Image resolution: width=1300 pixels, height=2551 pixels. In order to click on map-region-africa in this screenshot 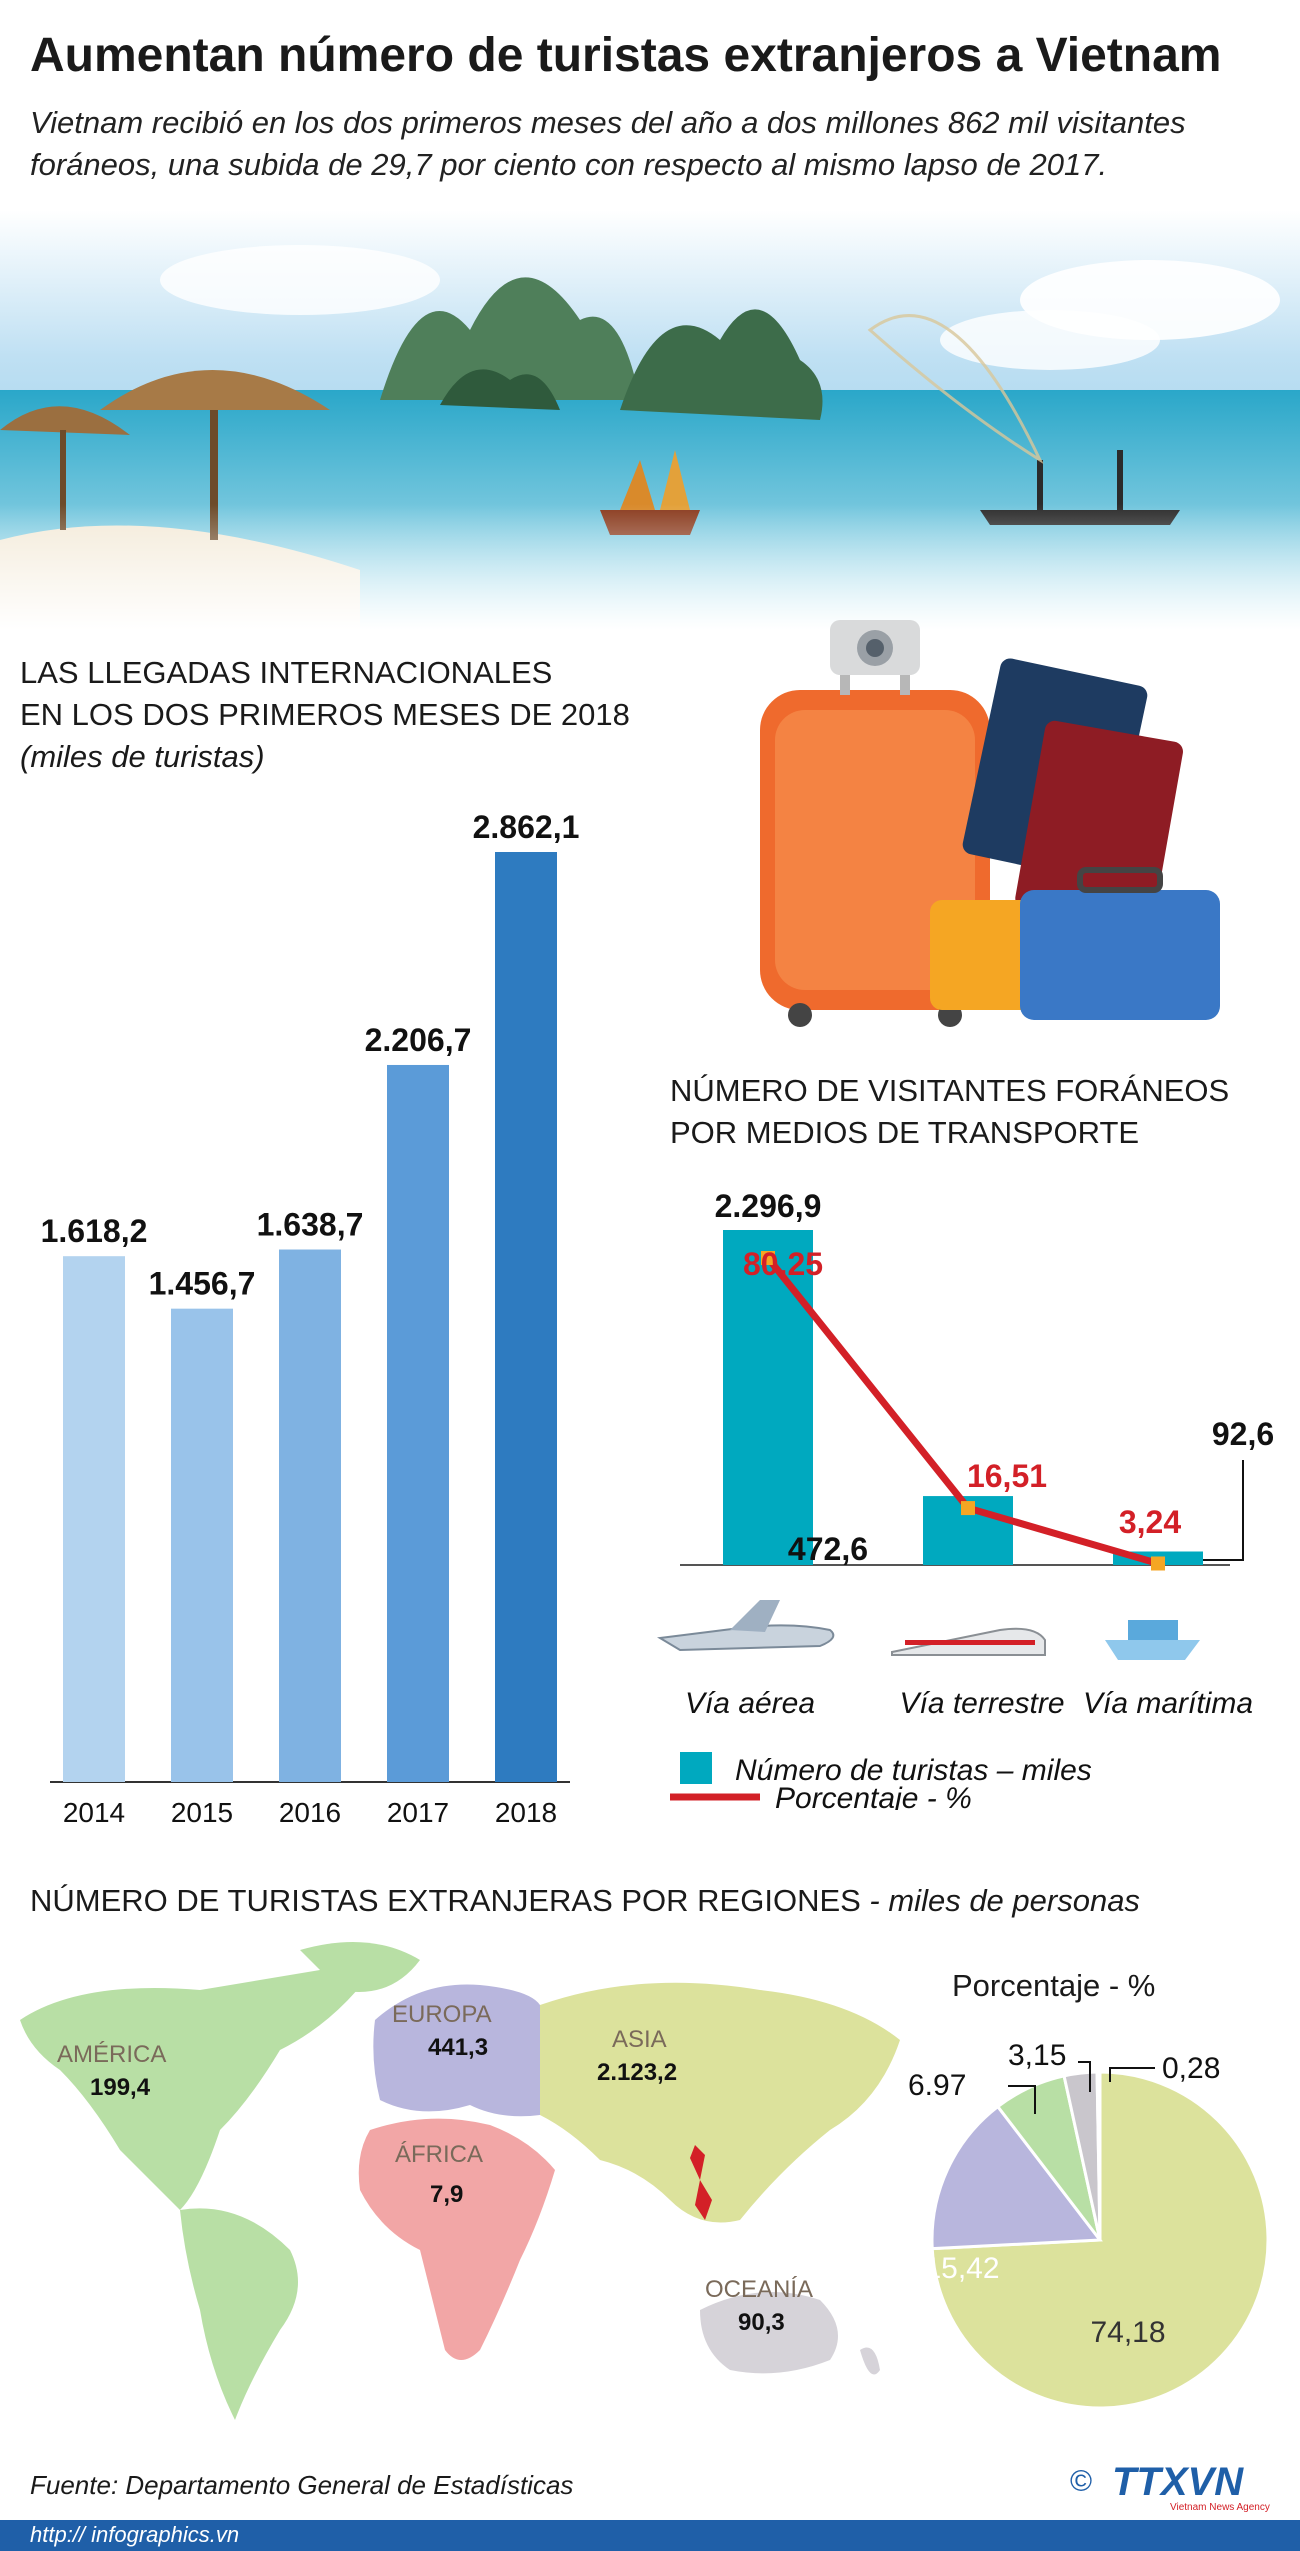, I will do `click(456, 2239)`.